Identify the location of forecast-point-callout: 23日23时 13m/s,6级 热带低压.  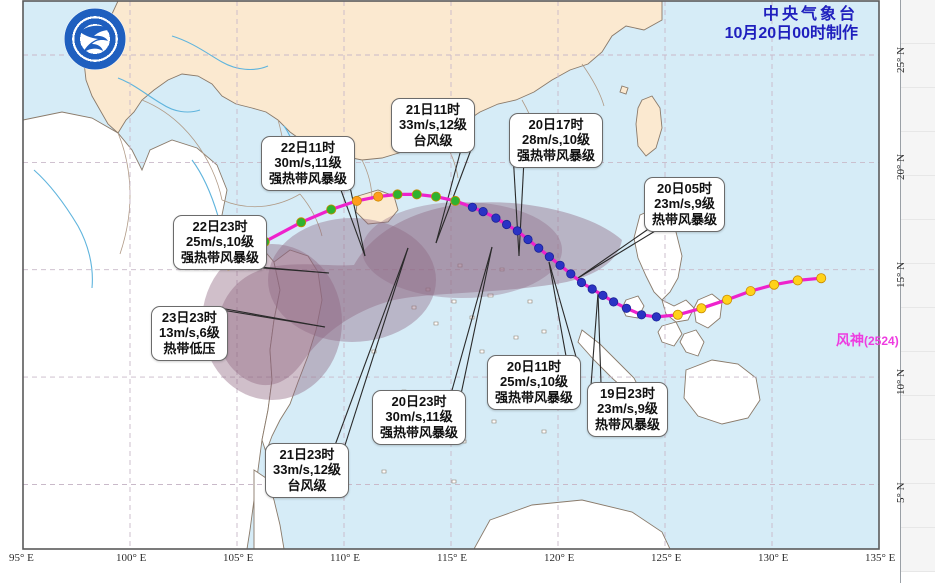
(189, 333).